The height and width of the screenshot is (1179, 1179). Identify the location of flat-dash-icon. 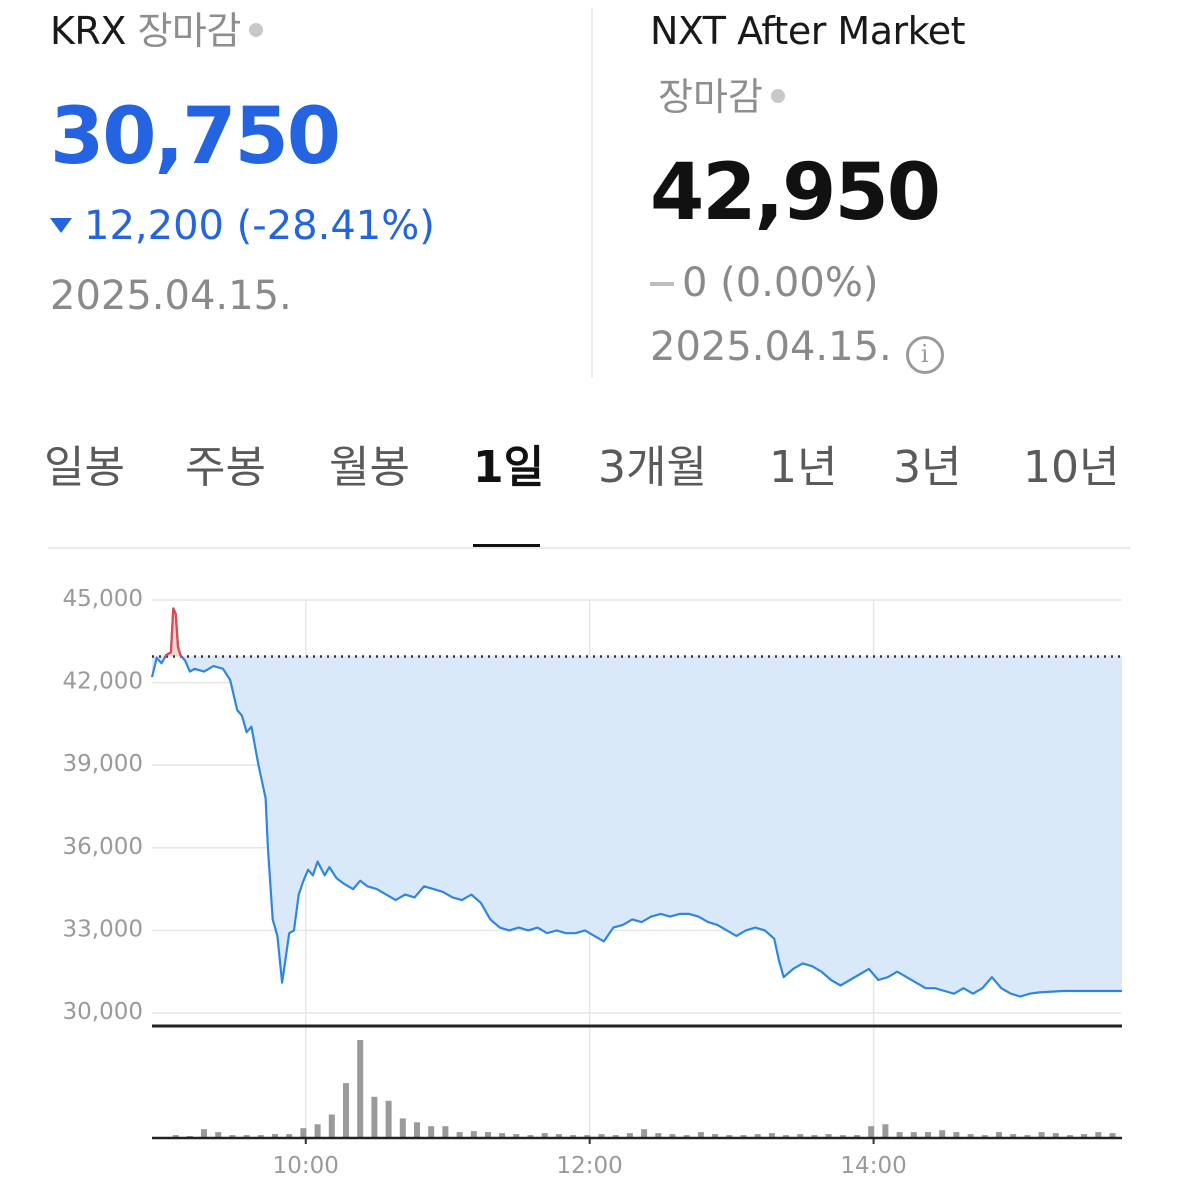
(662, 284).